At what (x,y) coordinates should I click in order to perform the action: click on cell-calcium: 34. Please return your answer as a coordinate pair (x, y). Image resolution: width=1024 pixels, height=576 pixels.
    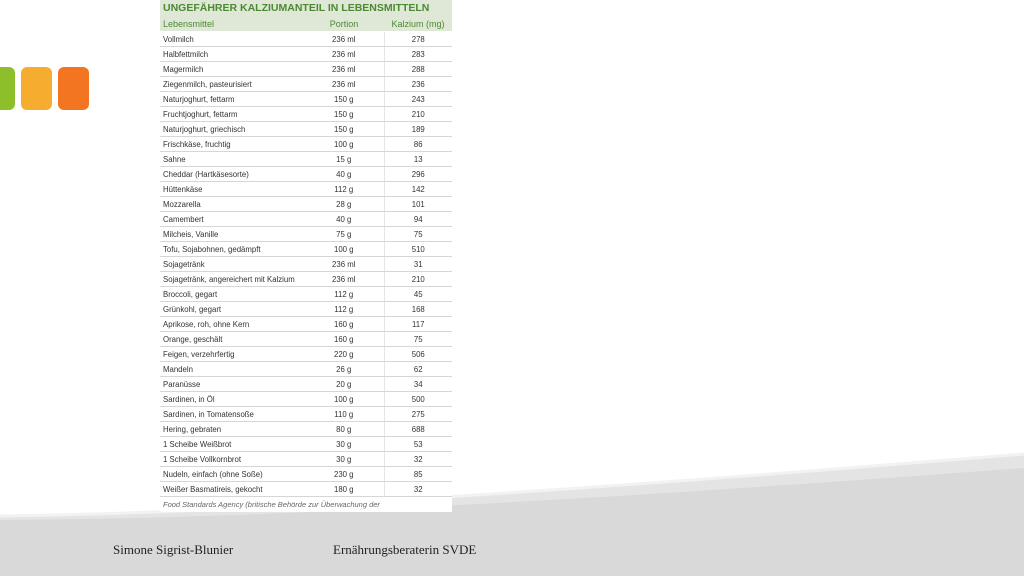
    Looking at the image, I should click on (417, 384).